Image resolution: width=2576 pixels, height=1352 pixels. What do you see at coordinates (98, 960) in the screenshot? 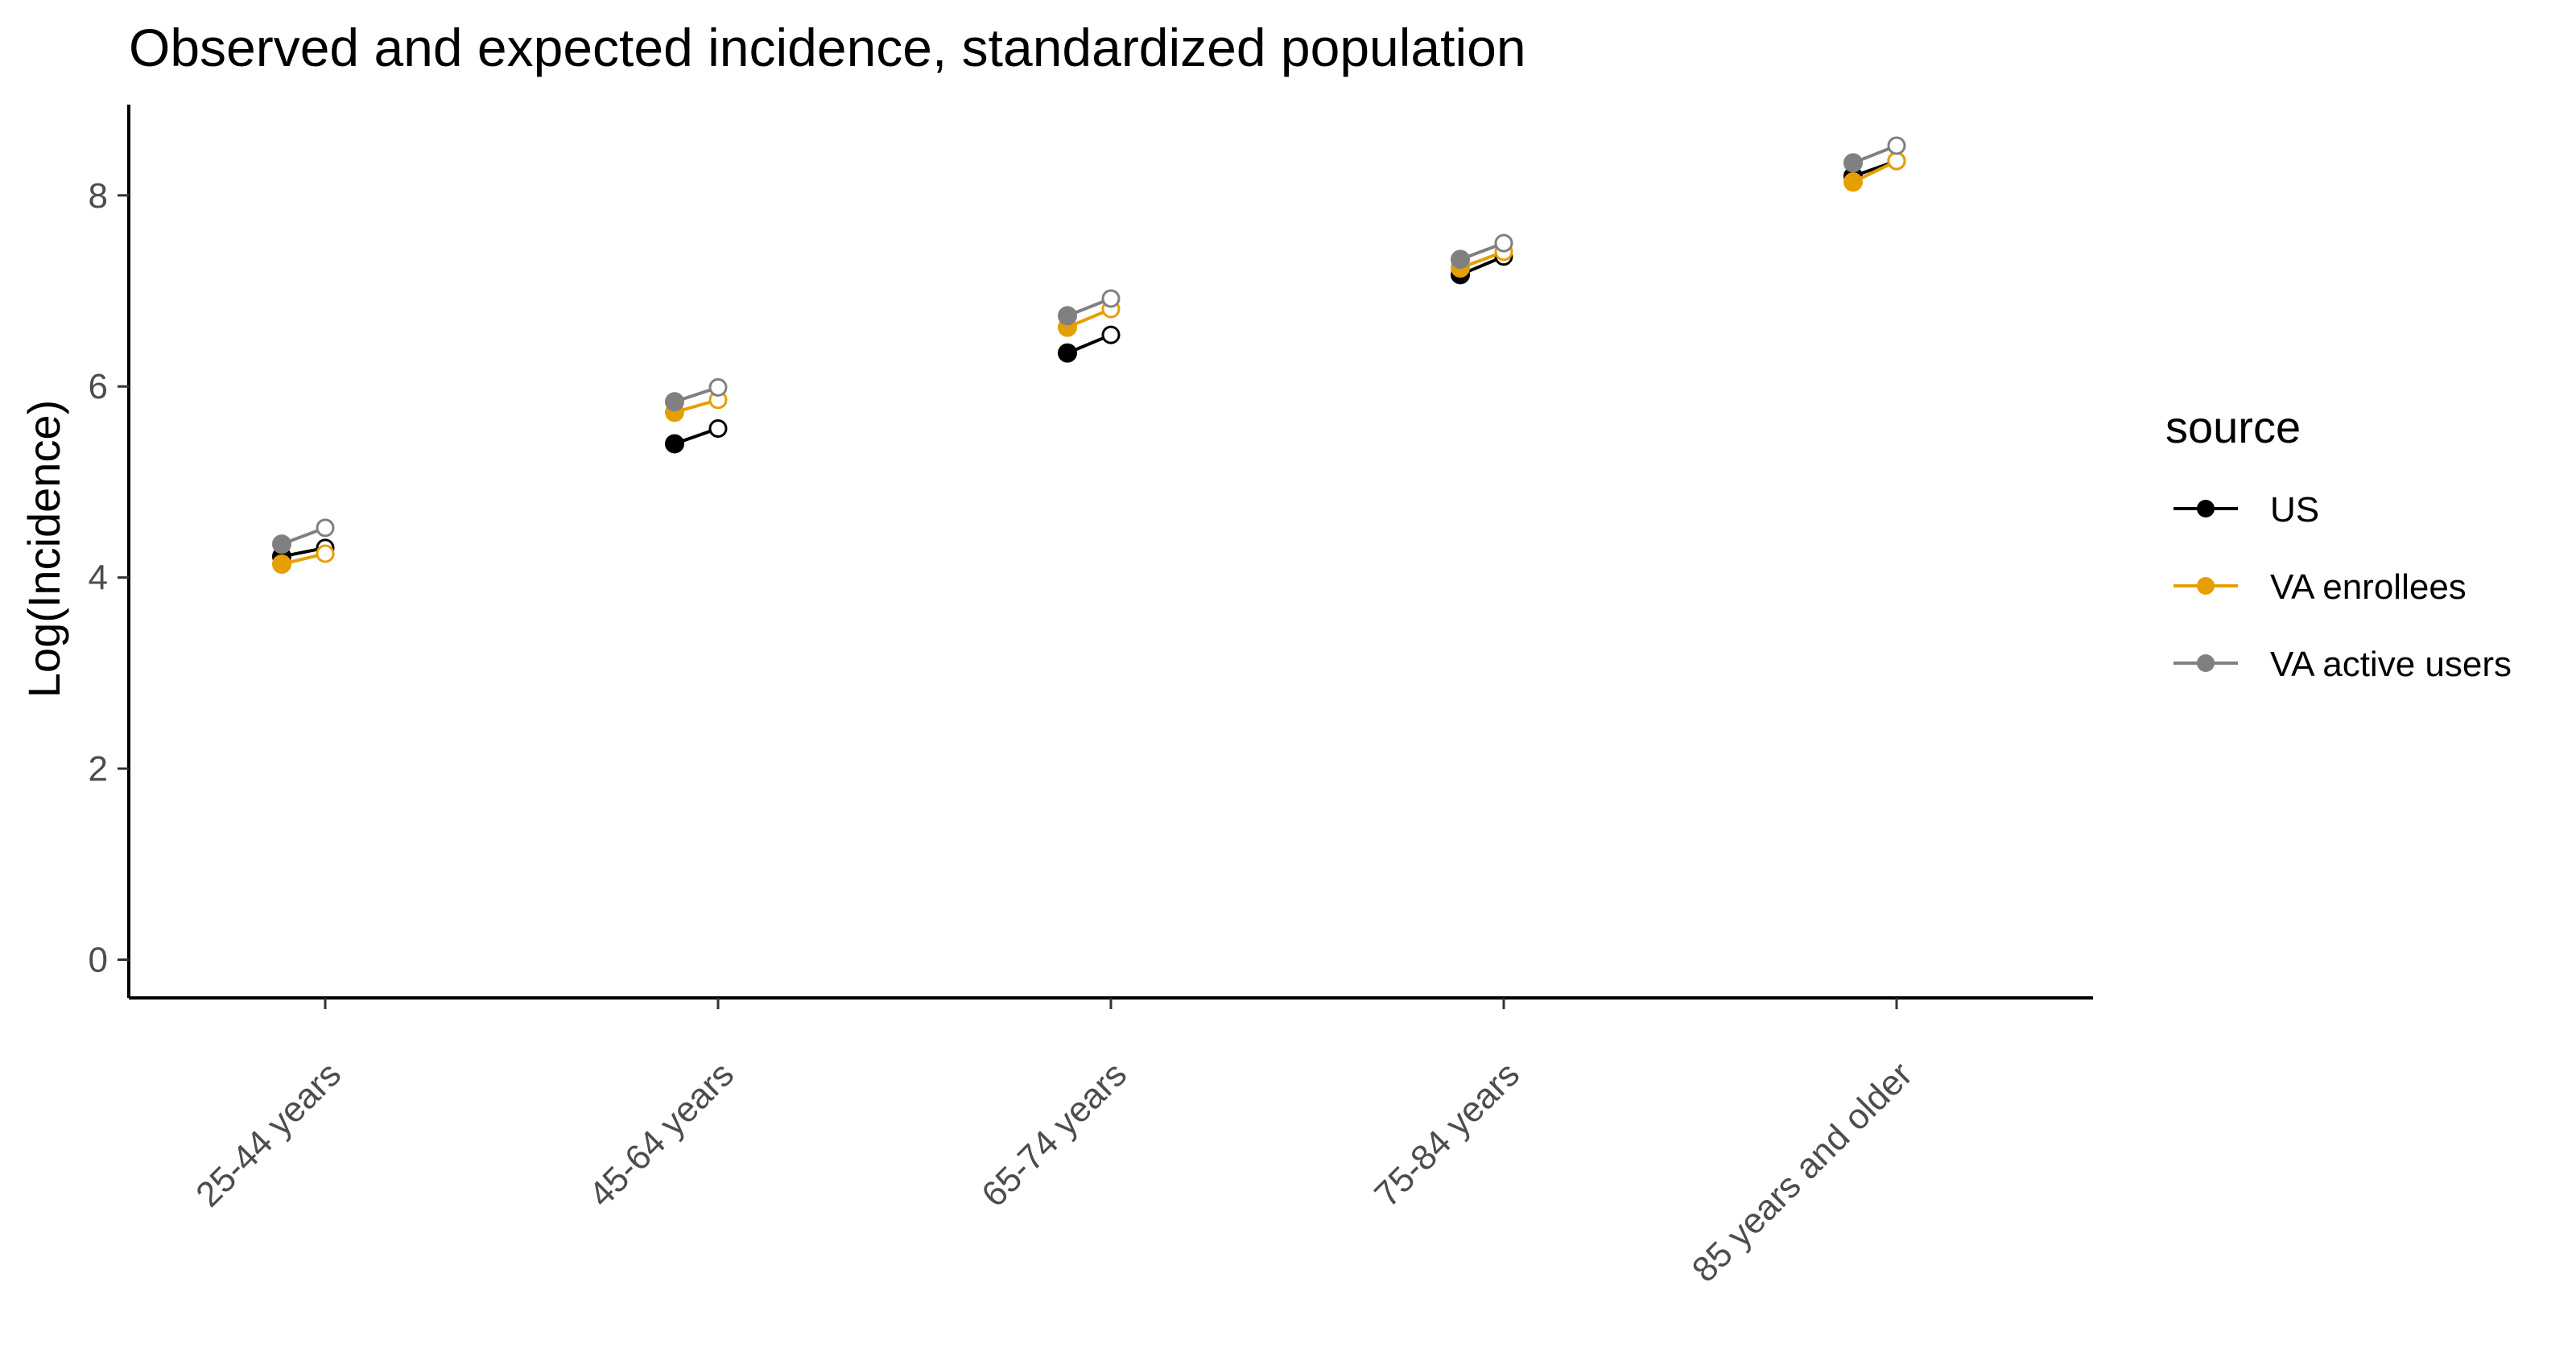
I see `y-tick-label: 0` at bounding box center [98, 960].